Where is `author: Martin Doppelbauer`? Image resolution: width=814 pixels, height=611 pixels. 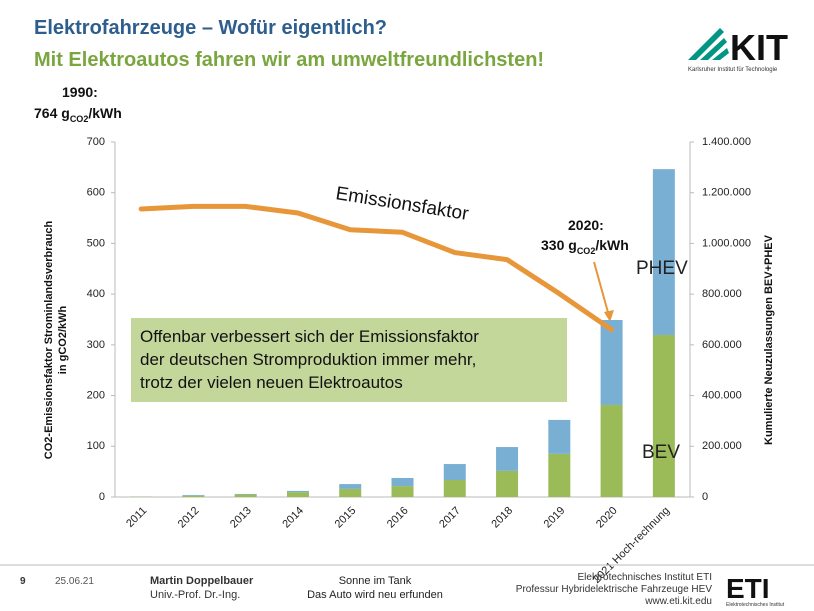 author: Martin Doppelbauer is located at coordinates (202, 581).